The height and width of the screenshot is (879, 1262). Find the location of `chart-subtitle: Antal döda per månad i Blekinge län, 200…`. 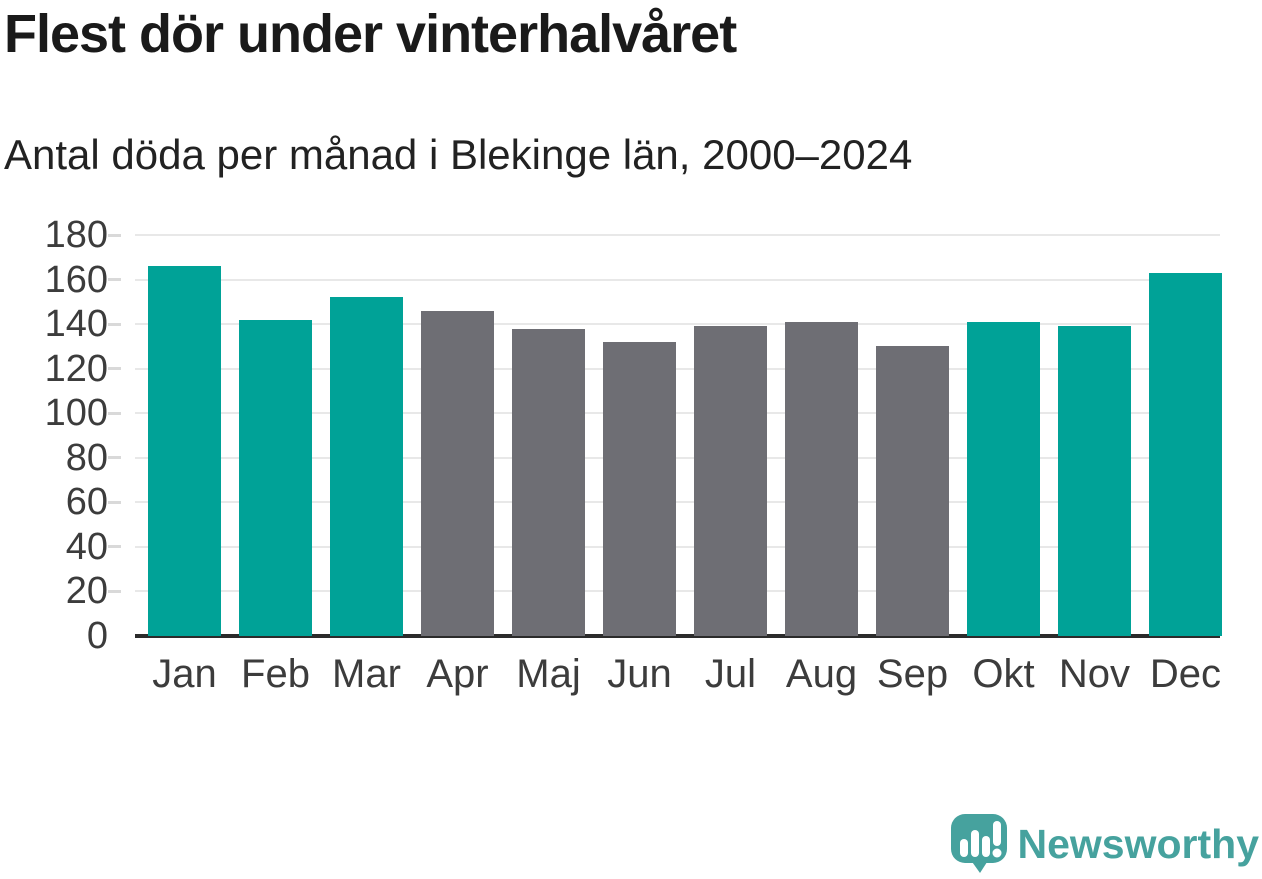

chart-subtitle: Antal döda per månad i Blekinge län, 200… is located at coordinates (458, 154).